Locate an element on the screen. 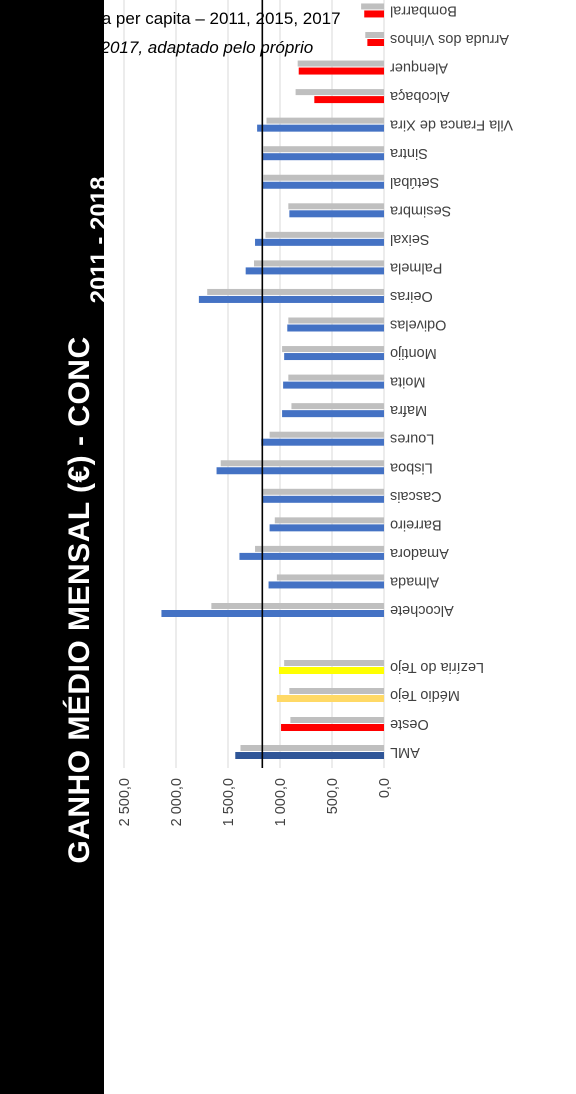 The height and width of the screenshot is (1094, 576). source-text-line2: ...11, 2015, 2017, adaptado pelo próprio is located at coordinates (163, 47).